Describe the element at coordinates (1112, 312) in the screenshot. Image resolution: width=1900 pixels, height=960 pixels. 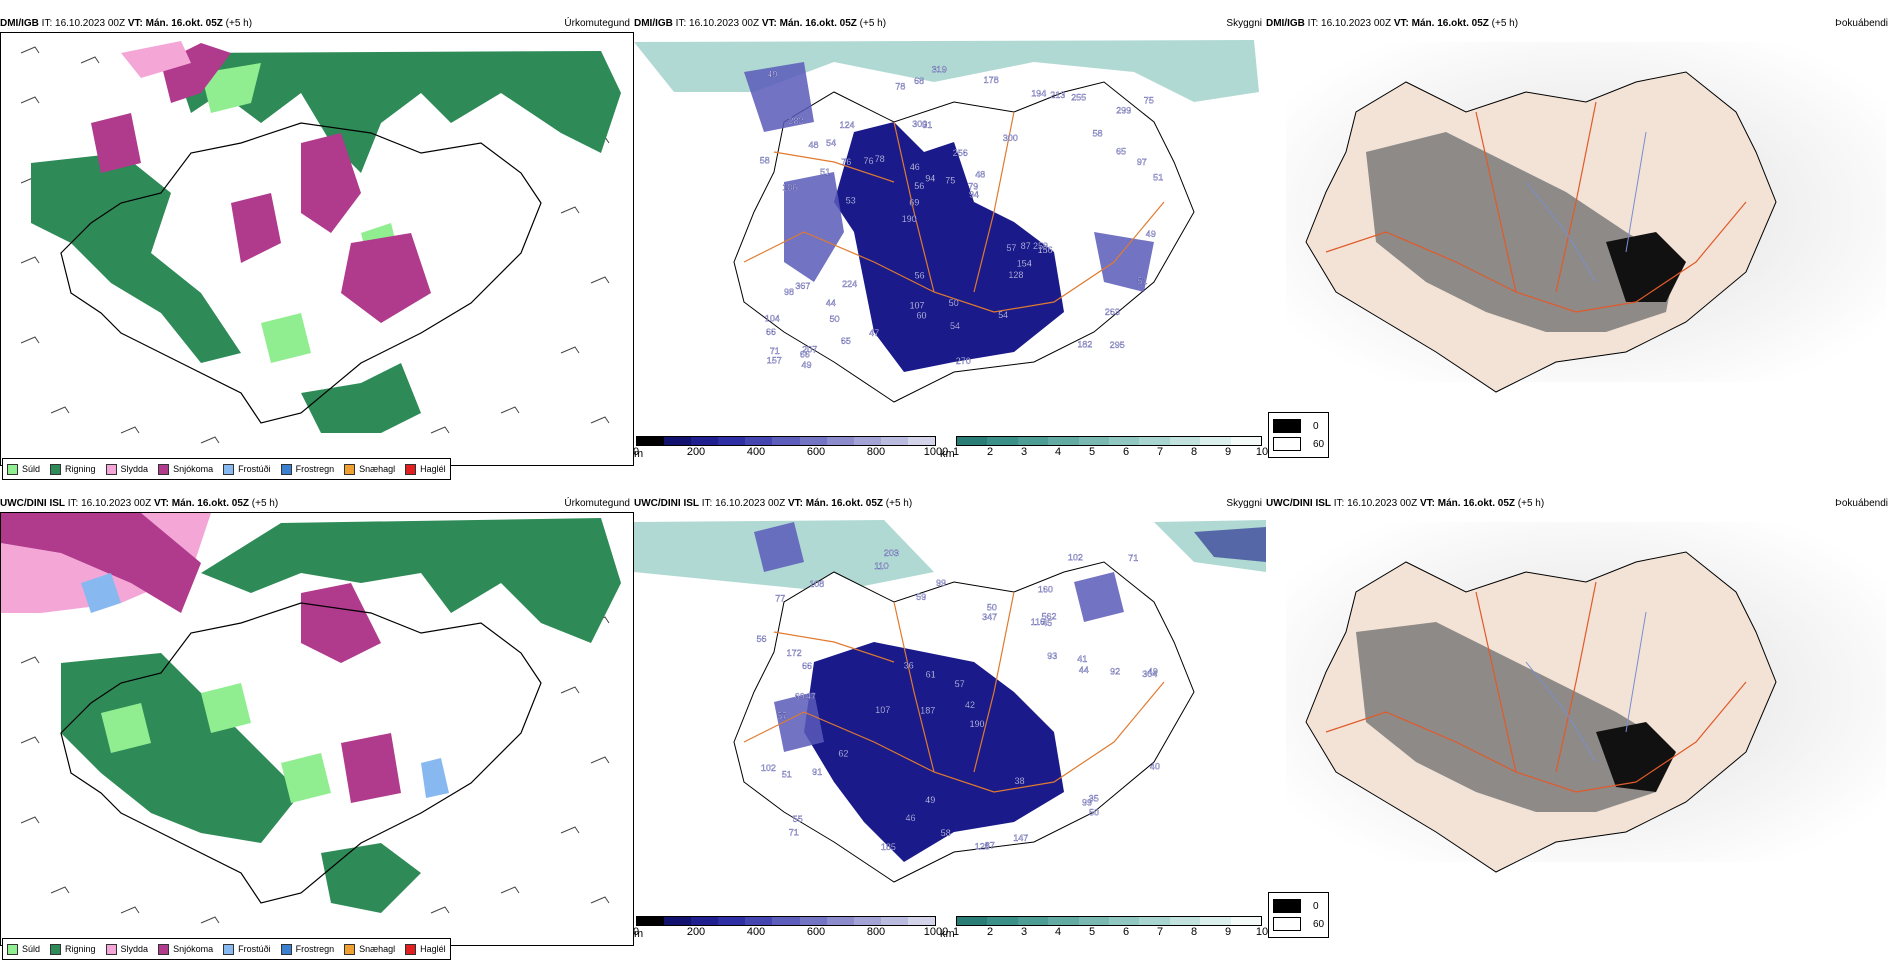
I see `visibility-value-label: 263` at that location.